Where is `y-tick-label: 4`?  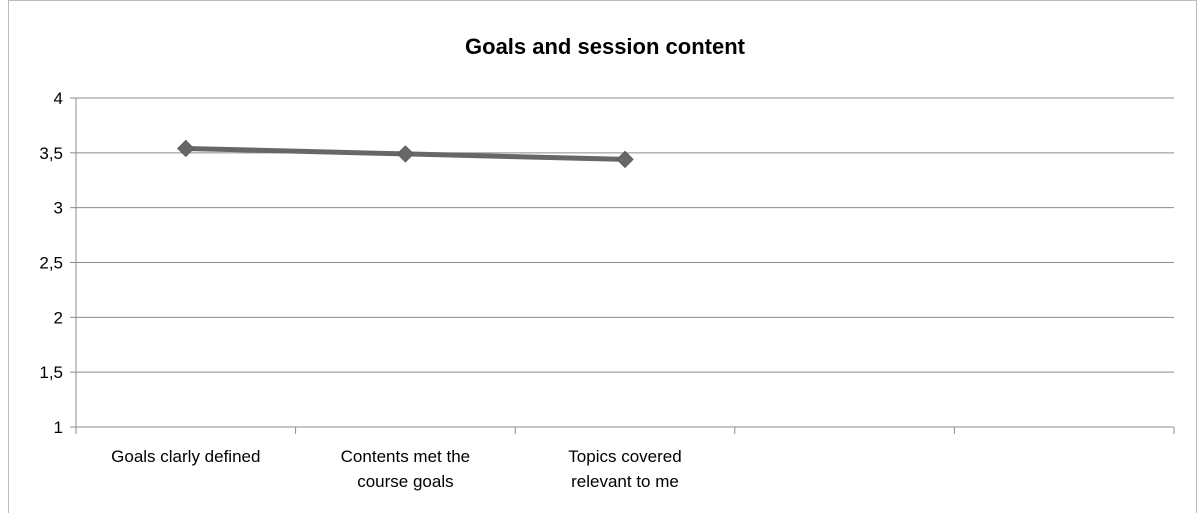 y-tick-label: 4 is located at coordinates (58, 98).